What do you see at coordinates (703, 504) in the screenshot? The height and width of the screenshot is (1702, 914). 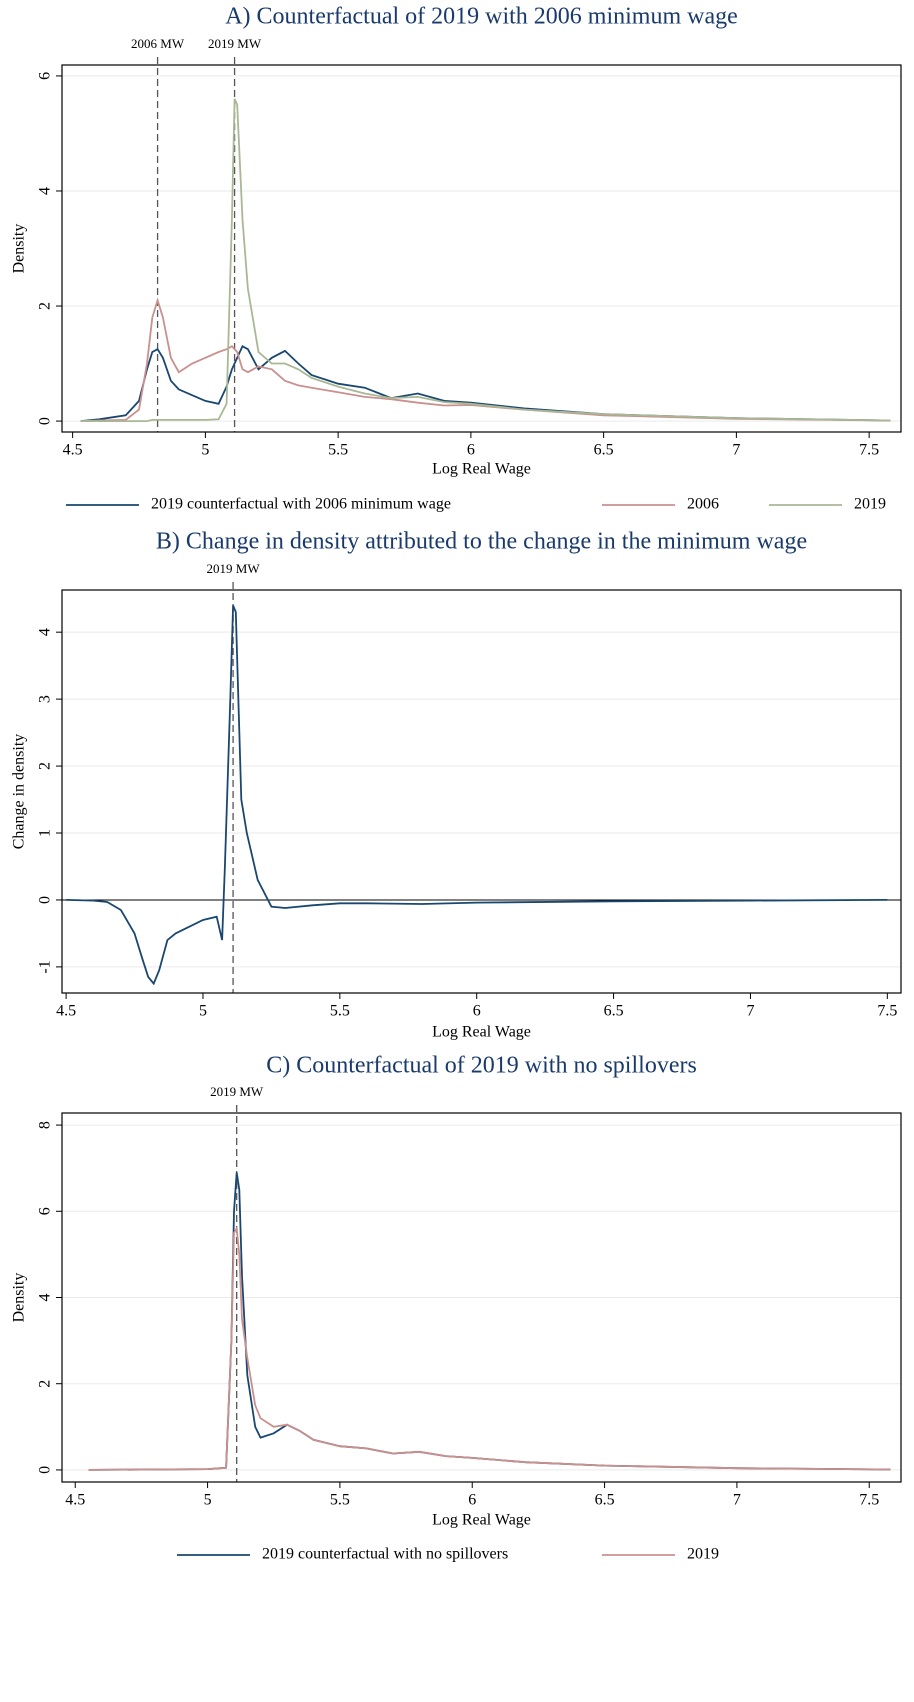 I see `legend-label: 2006` at bounding box center [703, 504].